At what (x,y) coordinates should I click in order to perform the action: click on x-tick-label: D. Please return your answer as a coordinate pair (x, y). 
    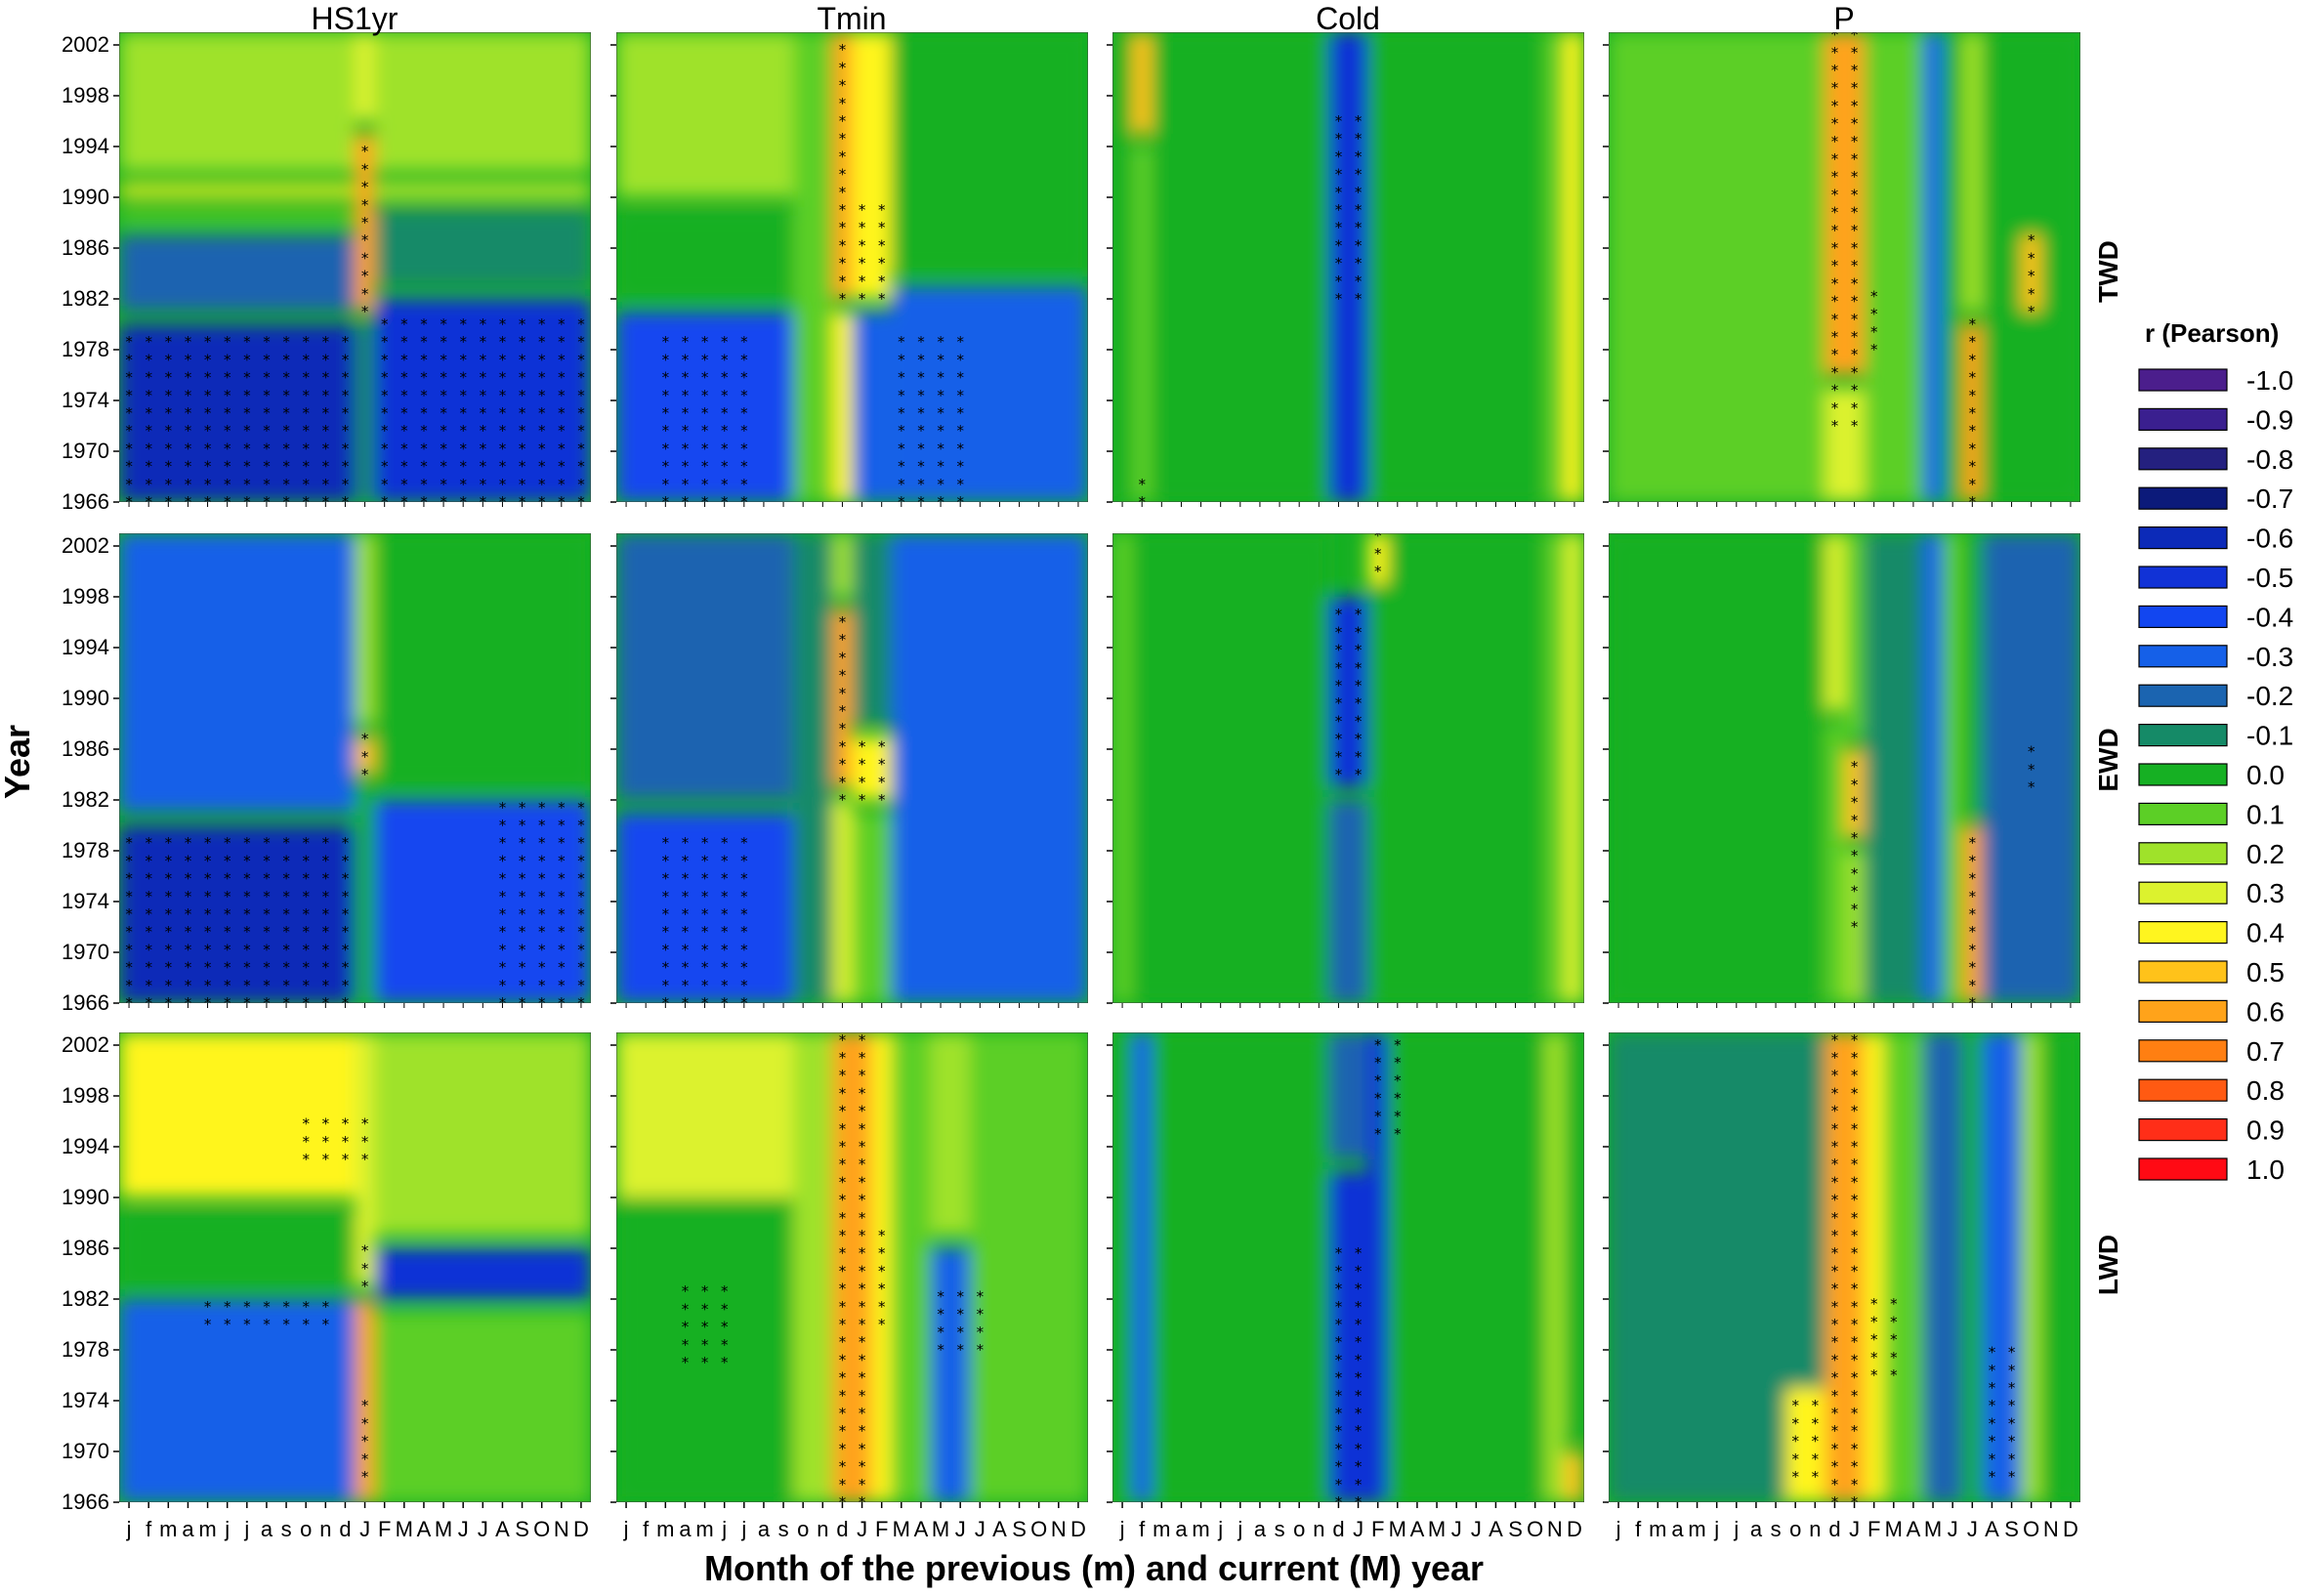
    Looking at the image, I should click on (1078, 1529).